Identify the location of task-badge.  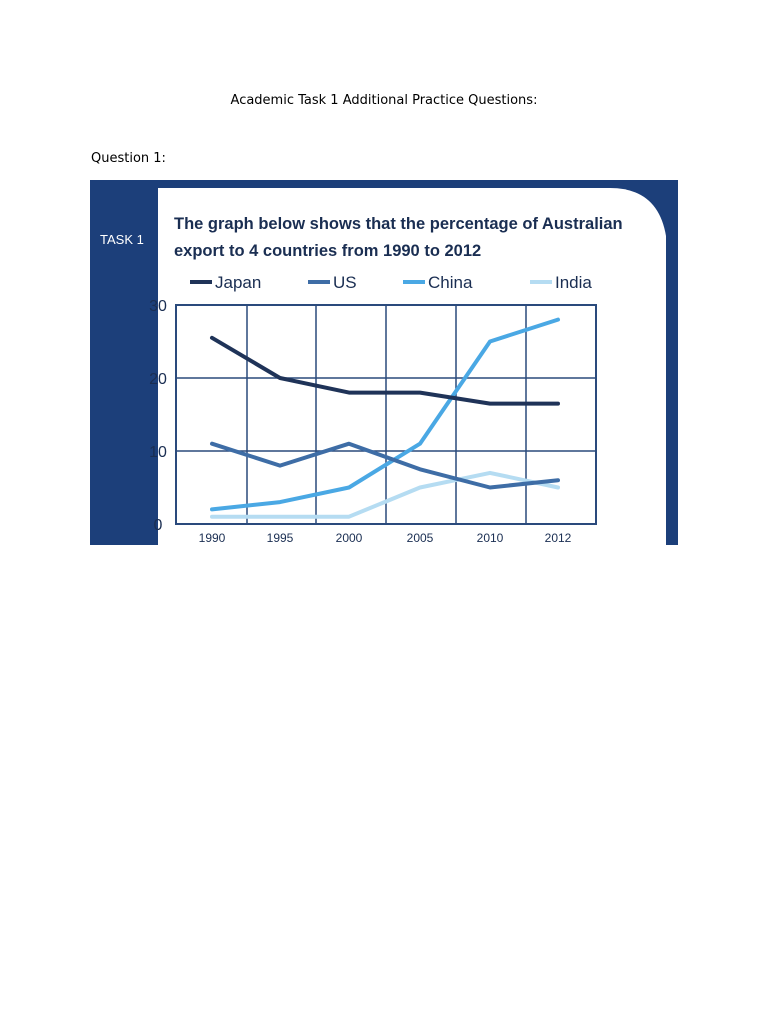
(124, 240).